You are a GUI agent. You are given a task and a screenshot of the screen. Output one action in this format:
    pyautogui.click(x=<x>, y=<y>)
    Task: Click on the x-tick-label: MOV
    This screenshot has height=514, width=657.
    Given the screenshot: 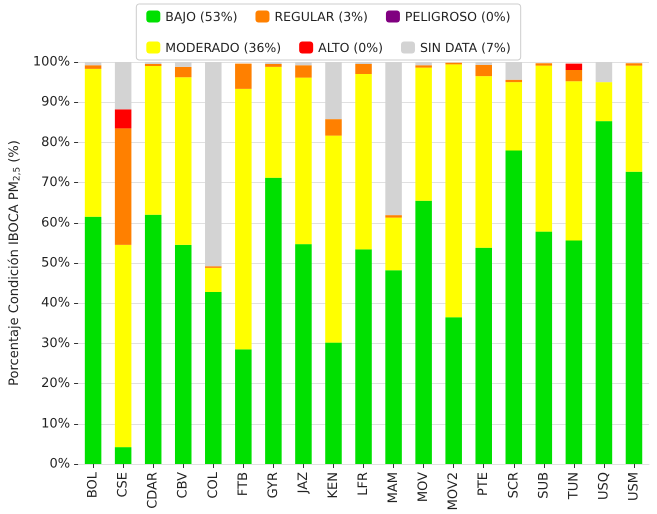 What is the action you would take?
    pyautogui.click(x=424, y=487)
    